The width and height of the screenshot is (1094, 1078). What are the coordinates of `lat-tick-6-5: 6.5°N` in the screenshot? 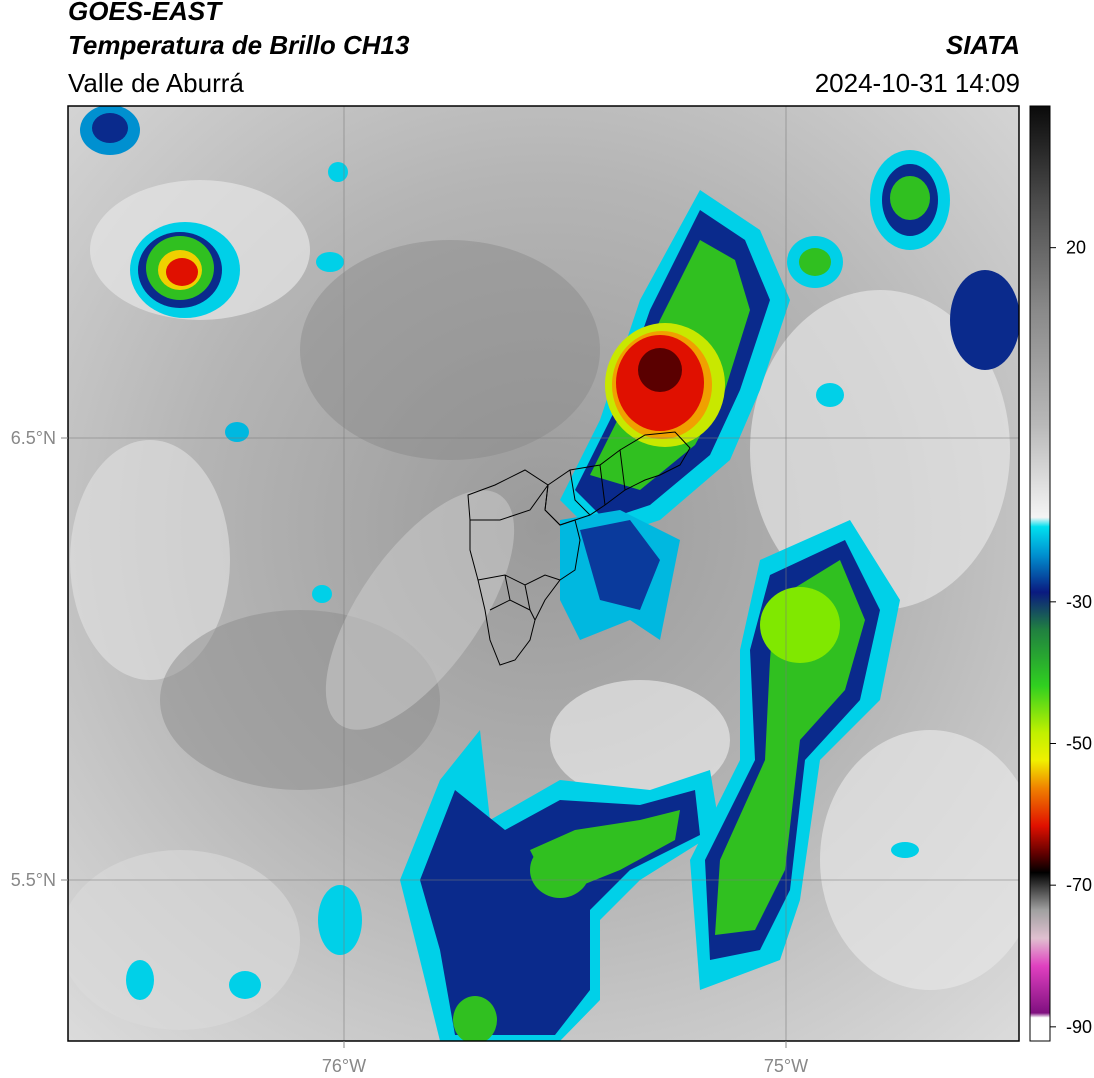 It's located at (33, 438).